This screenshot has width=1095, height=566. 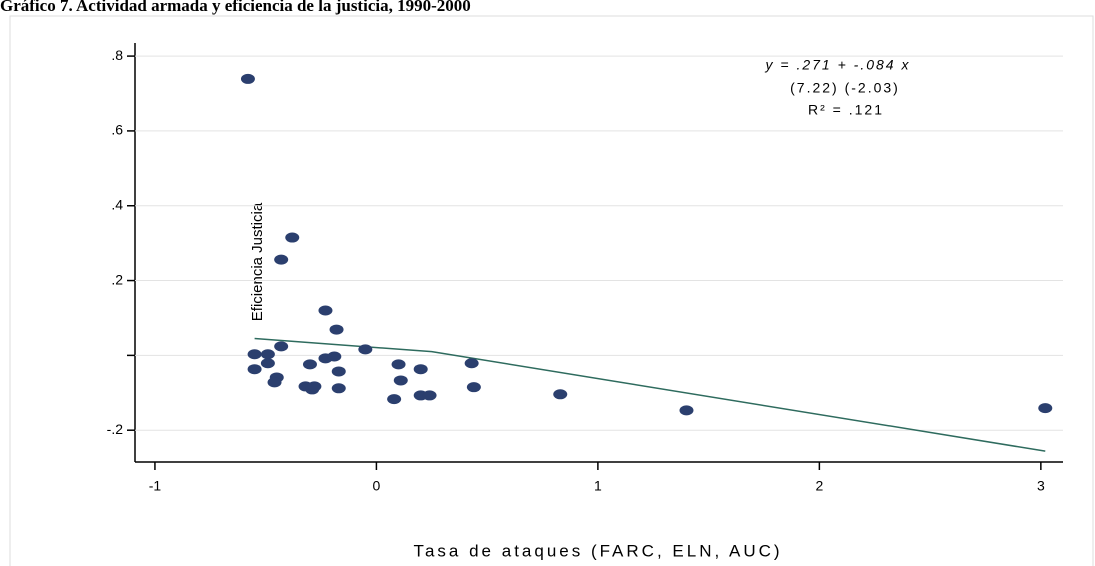 What do you see at coordinates (598, 486) in the screenshot?
I see `x-tick-label: 1` at bounding box center [598, 486].